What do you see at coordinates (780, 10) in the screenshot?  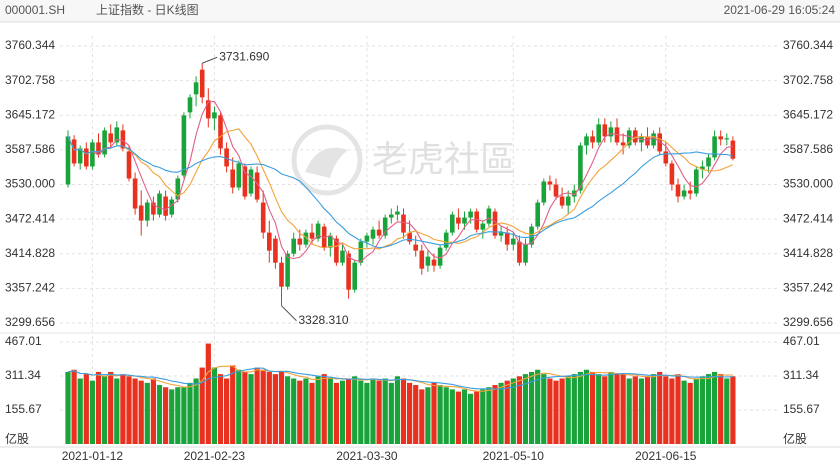 I see `timestamp: 2021-06-29 16:05:24` at bounding box center [780, 10].